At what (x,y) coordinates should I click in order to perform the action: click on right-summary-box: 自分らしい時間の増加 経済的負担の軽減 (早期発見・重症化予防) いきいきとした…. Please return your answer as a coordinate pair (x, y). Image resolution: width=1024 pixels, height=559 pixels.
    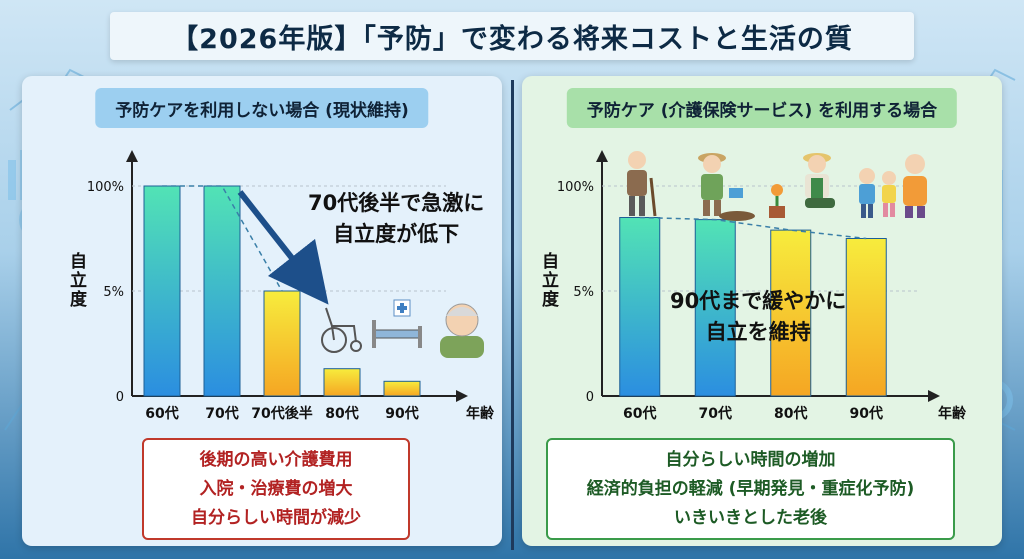
    Looking at the image, I should click on (750, 489).